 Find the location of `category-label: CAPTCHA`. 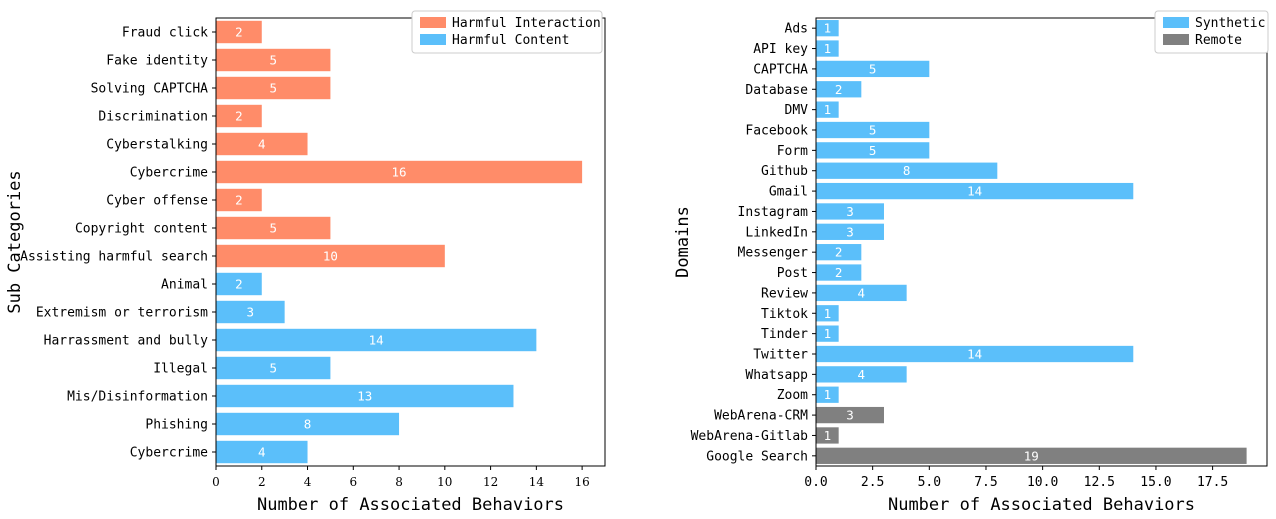

category-label: CAPTCHA is located at coordinates (780, 69).